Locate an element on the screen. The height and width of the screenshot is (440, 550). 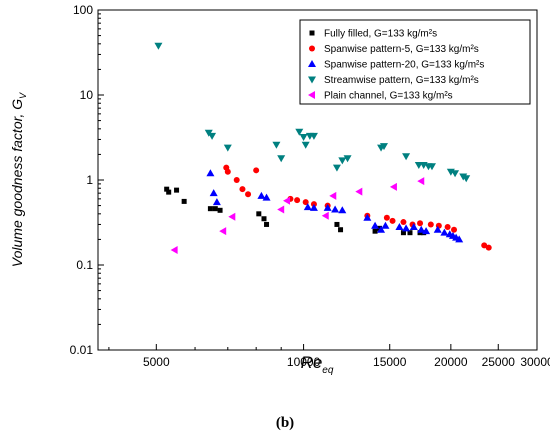
legend-label: Plain channel, G=133 kg/m²s is located at coordinates (388, 96).